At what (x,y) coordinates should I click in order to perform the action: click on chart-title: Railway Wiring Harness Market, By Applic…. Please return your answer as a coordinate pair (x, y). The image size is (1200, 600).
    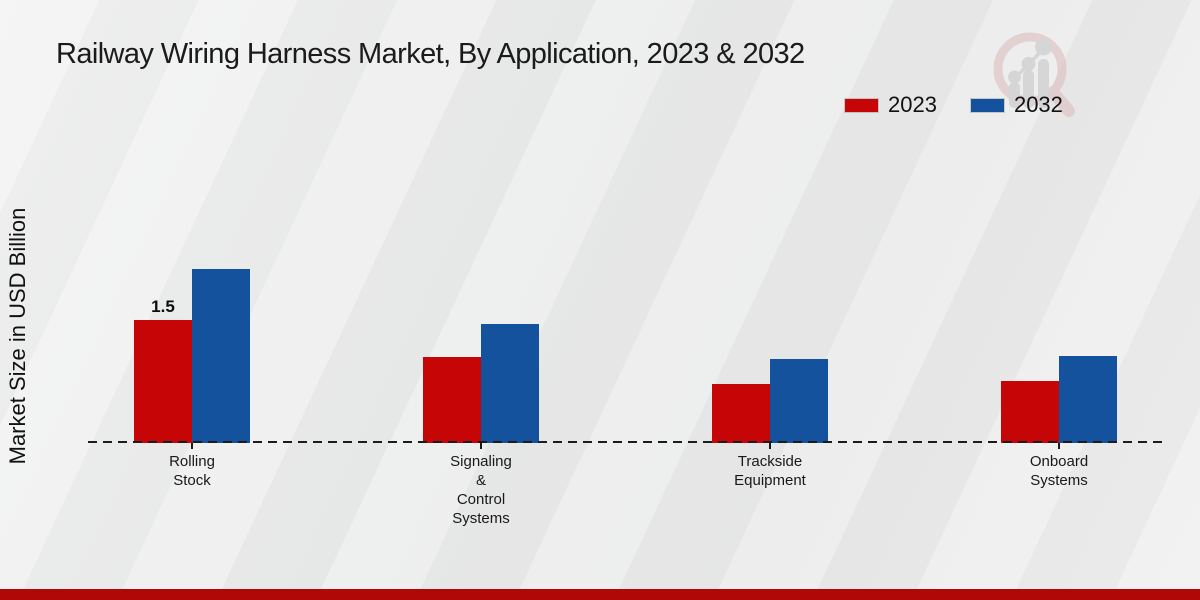
    Looking at the image, I should click on (430, 54).